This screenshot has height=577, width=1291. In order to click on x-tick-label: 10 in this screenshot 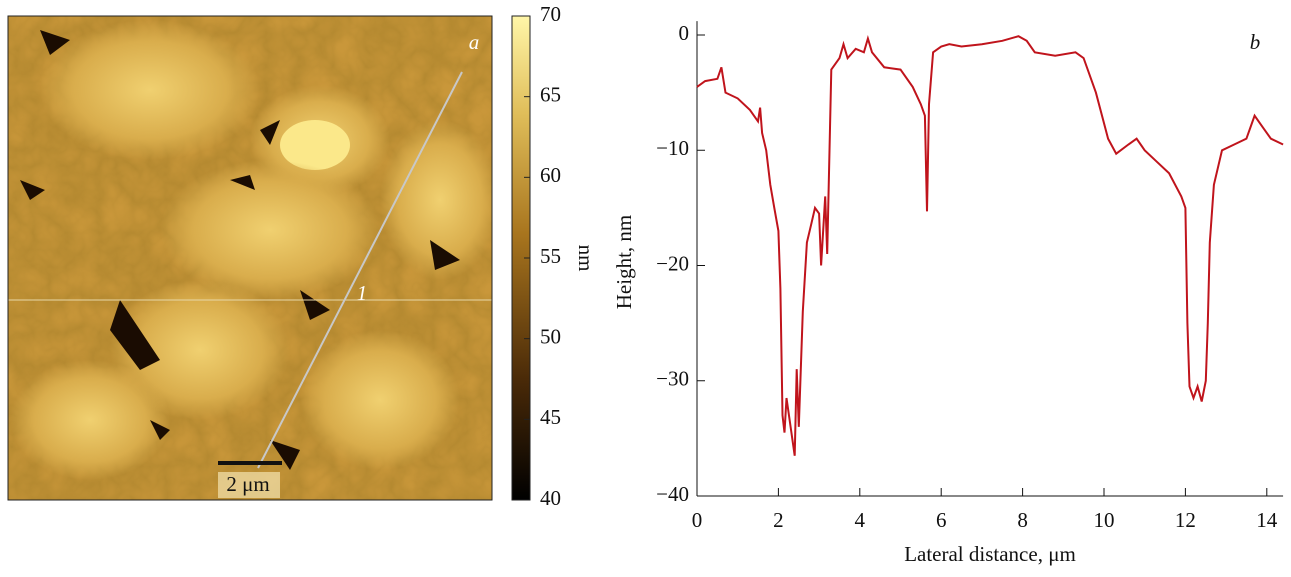, I will do `click(1104, 520)`.